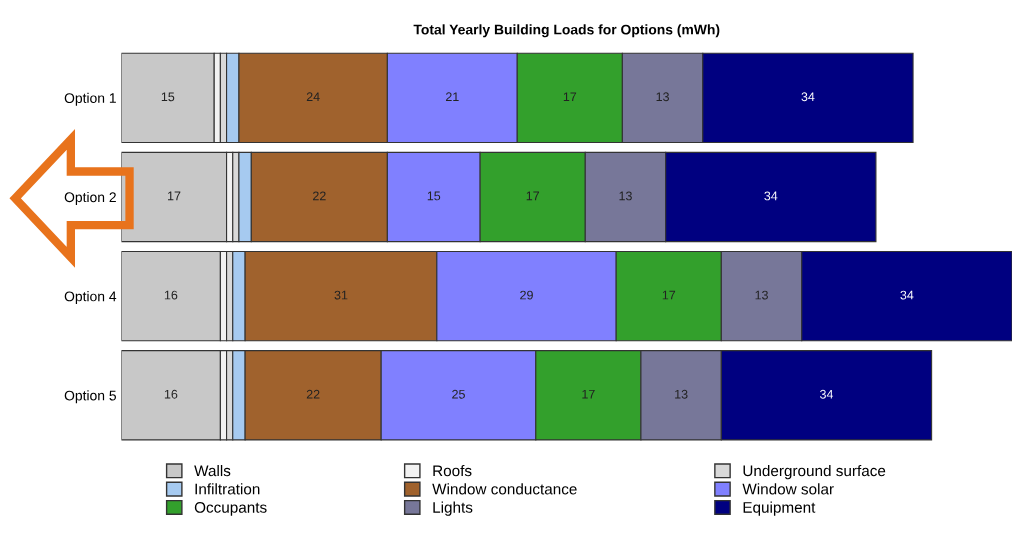  I want to click on data-label: 21, so click(452, 97).